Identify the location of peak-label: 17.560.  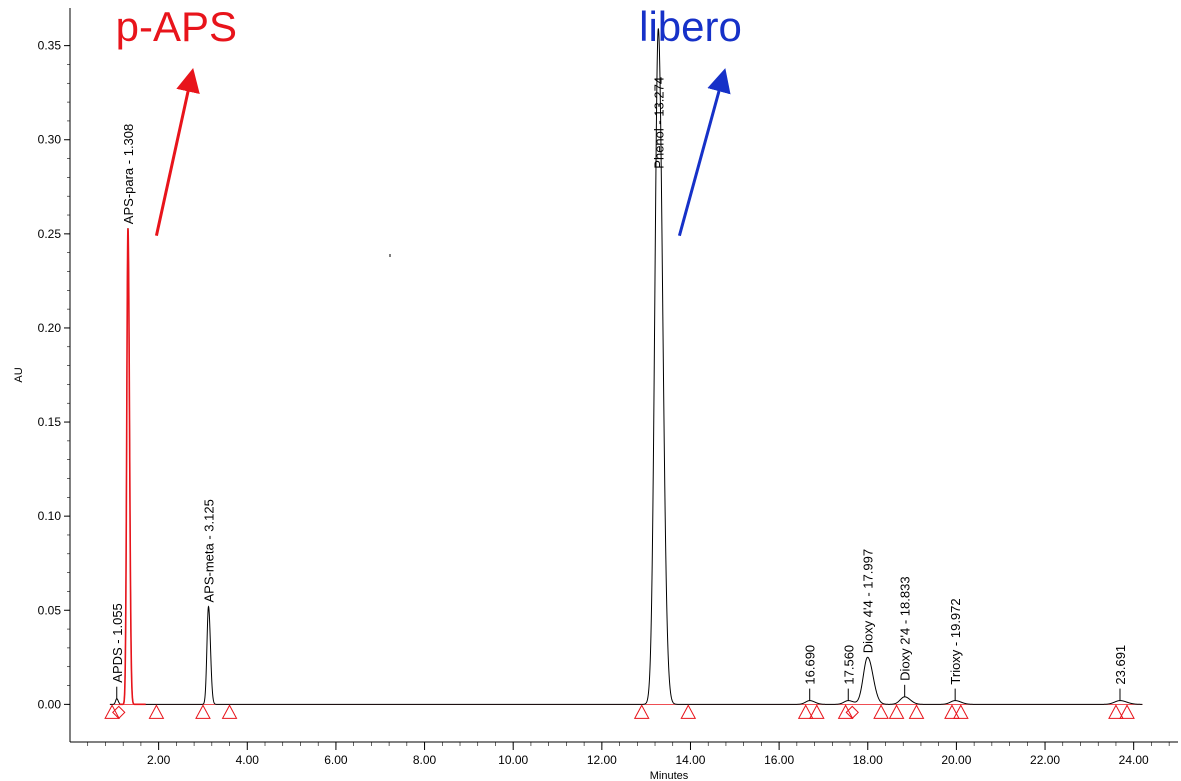
(848, 665).